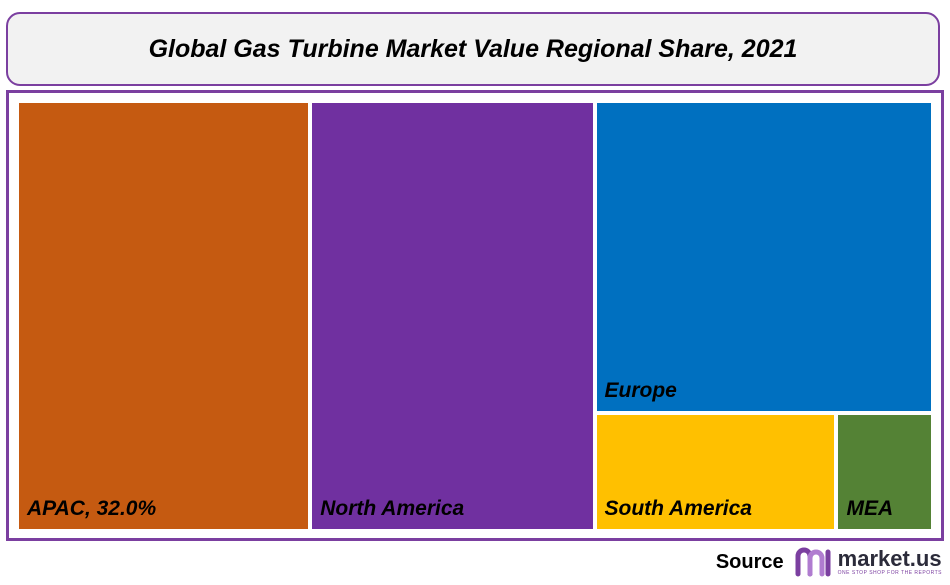 The image size is (950, 585). Describe the element at coordinates (884, 471) in the screenshot. I see `tile-mea: MEA` at that location.